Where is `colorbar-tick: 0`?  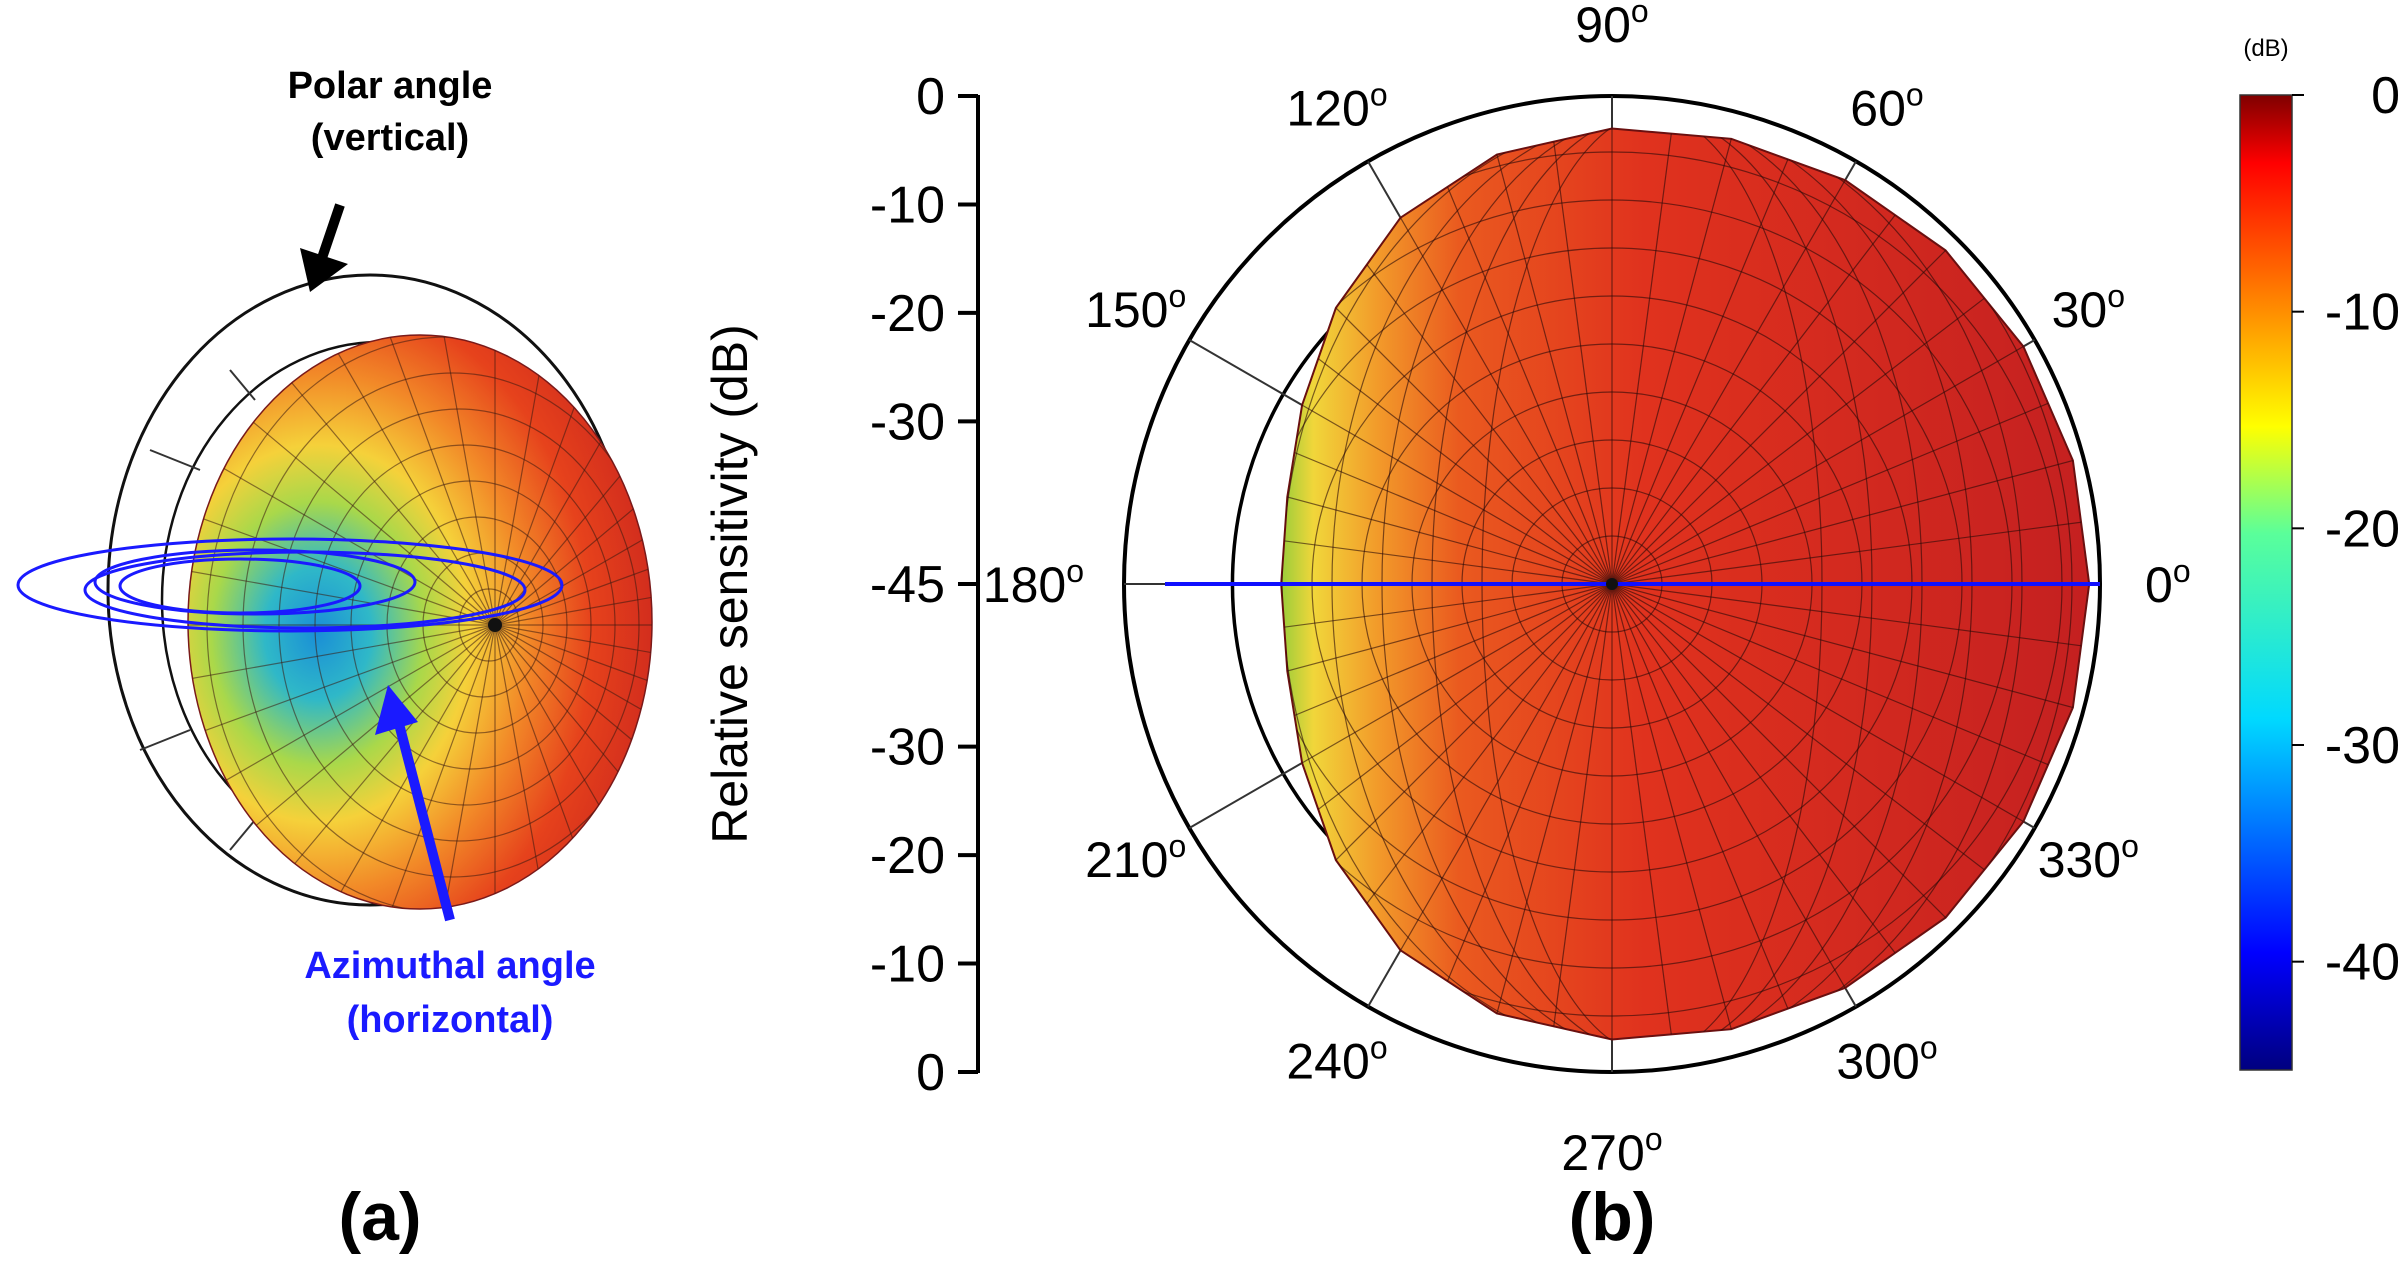 colorbar-tick: 0 is located at coordinates (2346, 96).